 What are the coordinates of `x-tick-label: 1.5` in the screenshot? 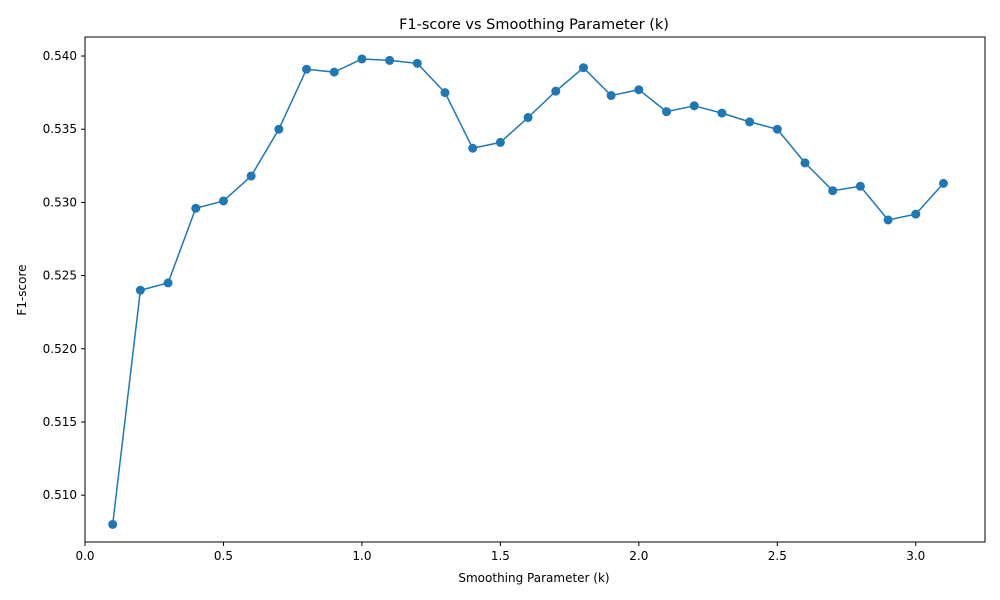 It's located at (500, 556).